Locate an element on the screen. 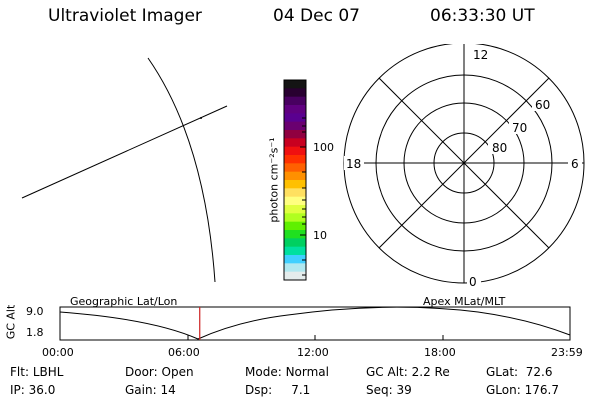  time-label: 06:33:30 UT is located at coordinates (482, 16).